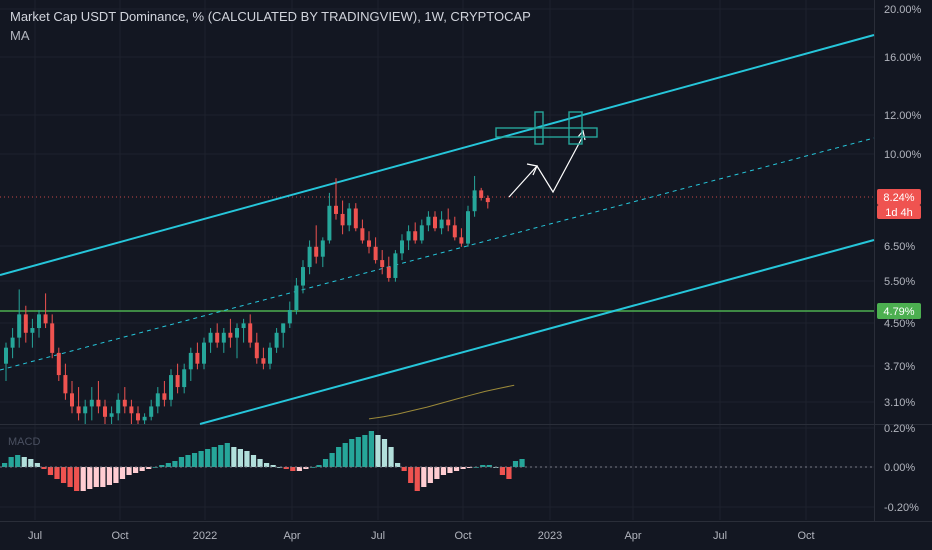 The width and height of the screenshot is (932, 550). I want to click on osc-tick-label: 0.20%, so click(899, 429).